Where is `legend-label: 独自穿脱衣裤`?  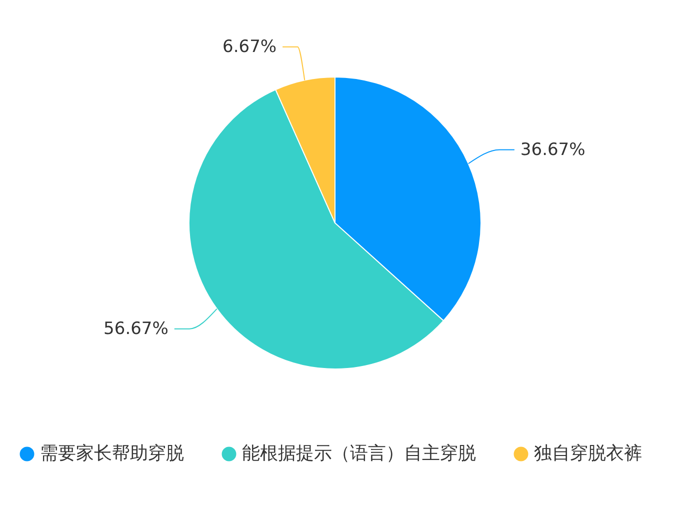
legend-label: 独自穿脱衣裤 is located at coordinates (588, 453).